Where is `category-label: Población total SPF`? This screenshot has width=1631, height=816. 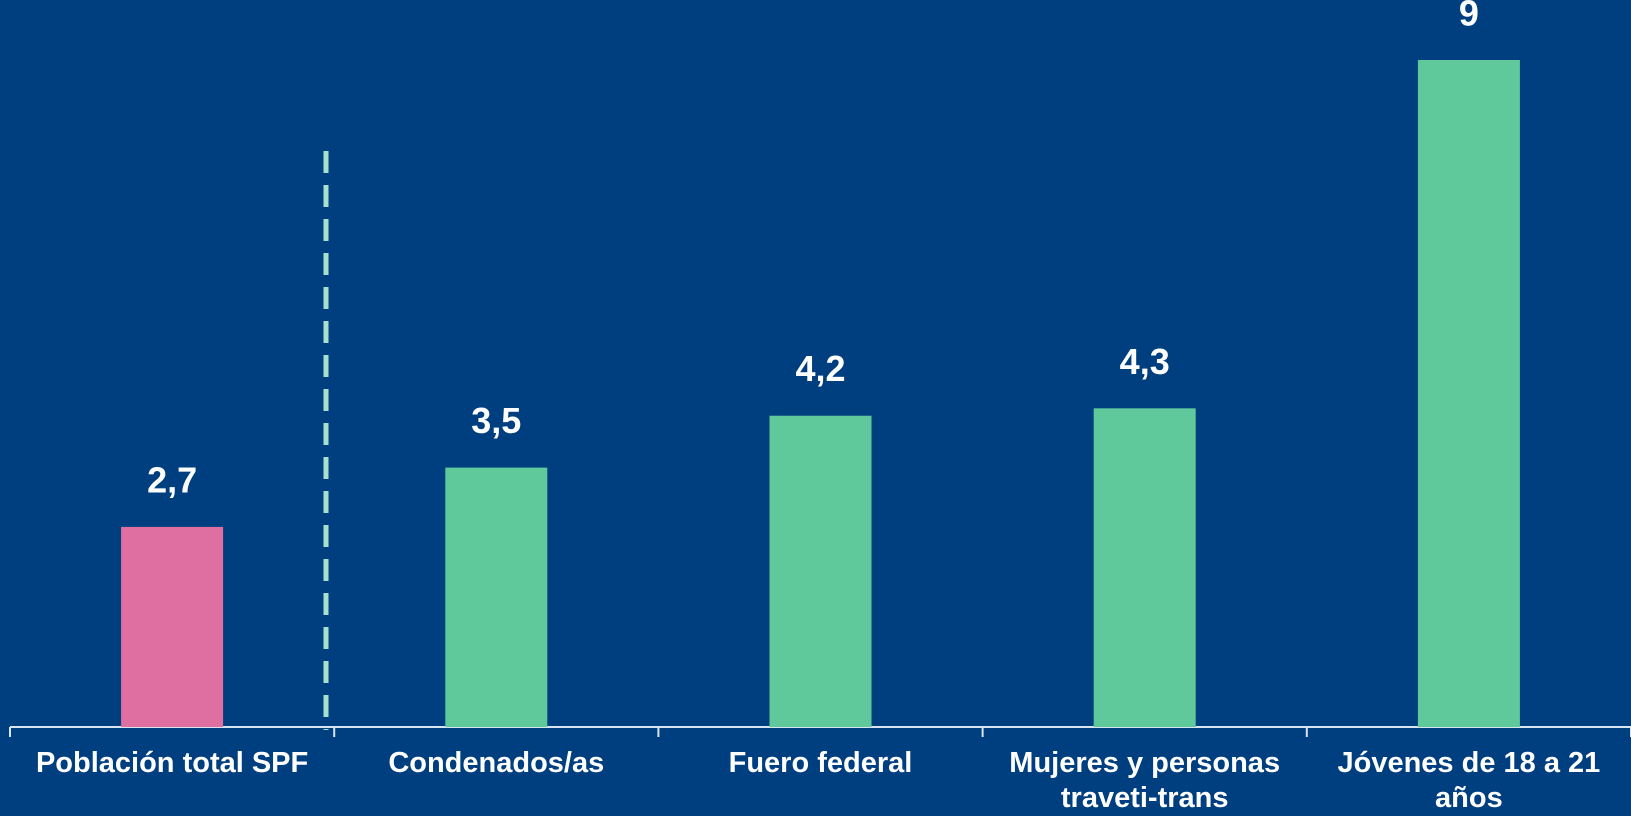 category-label: Población total SPF is located at coordinates (172, 763).